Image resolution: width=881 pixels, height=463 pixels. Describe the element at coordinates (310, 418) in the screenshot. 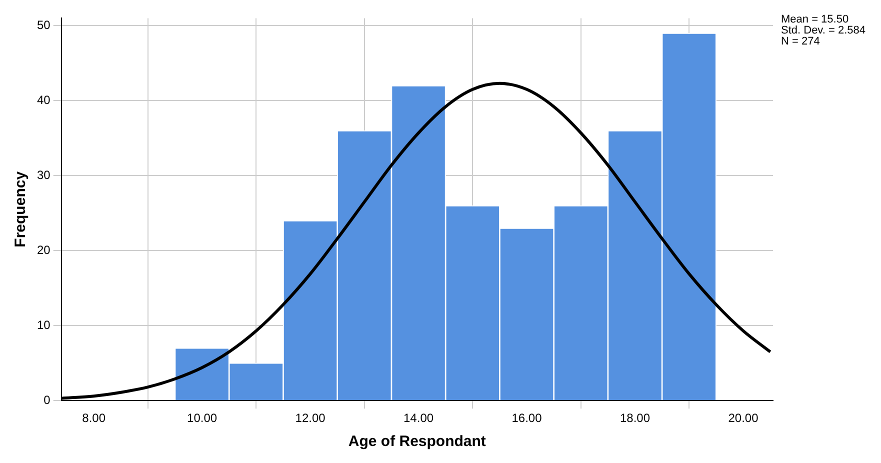

I see `x-tick-label: 12.00` at that location.